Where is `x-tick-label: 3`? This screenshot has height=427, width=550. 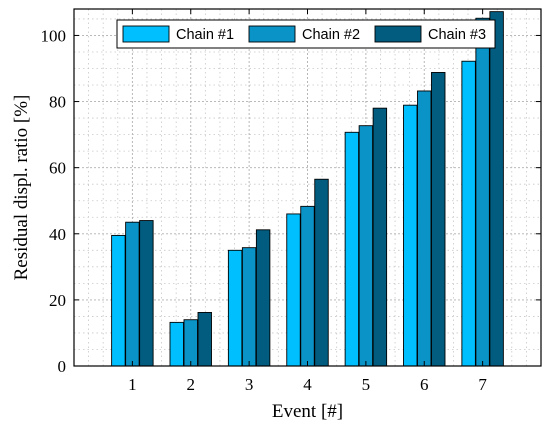 x-tick-label: 3 is located at coordinates (249, 384).